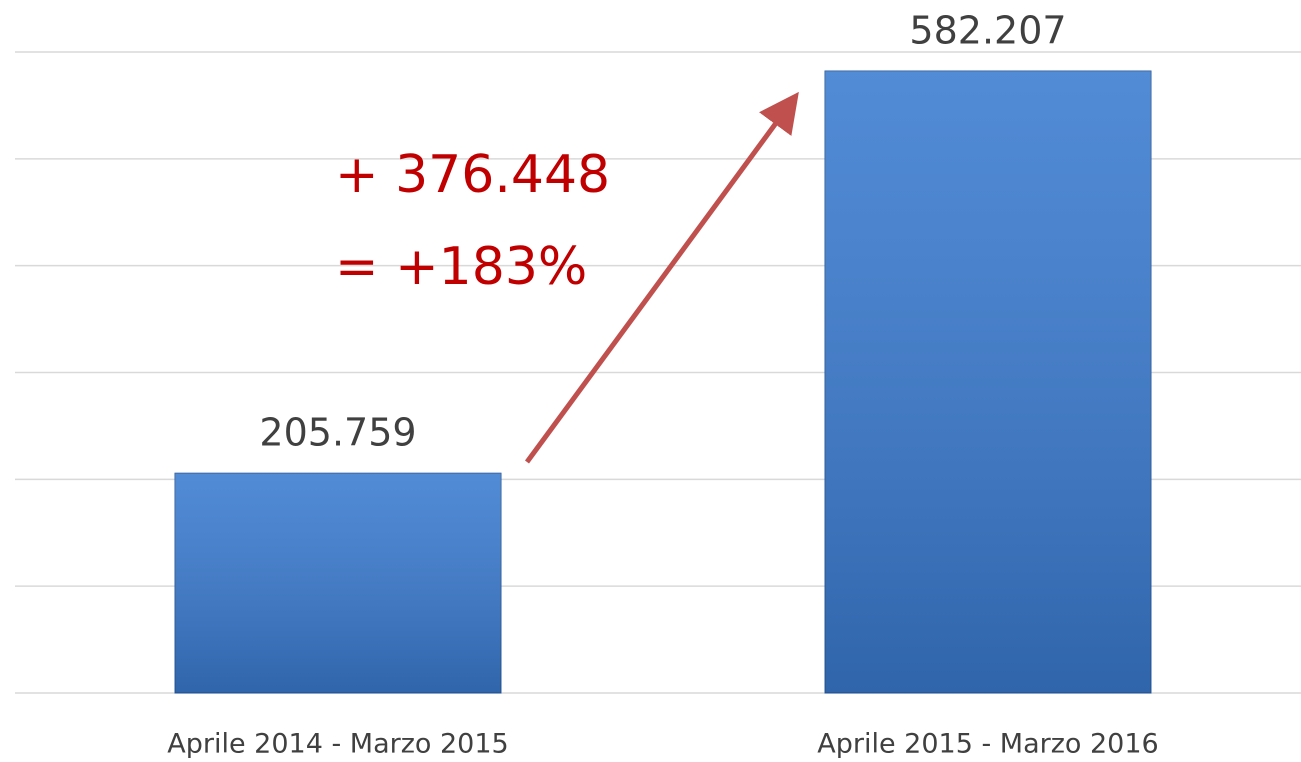 This screenshot has width=1301, height=762. Describe the element at coordinates (337, 433) in the screenshot. I see `data-label: 205.759` at that location.